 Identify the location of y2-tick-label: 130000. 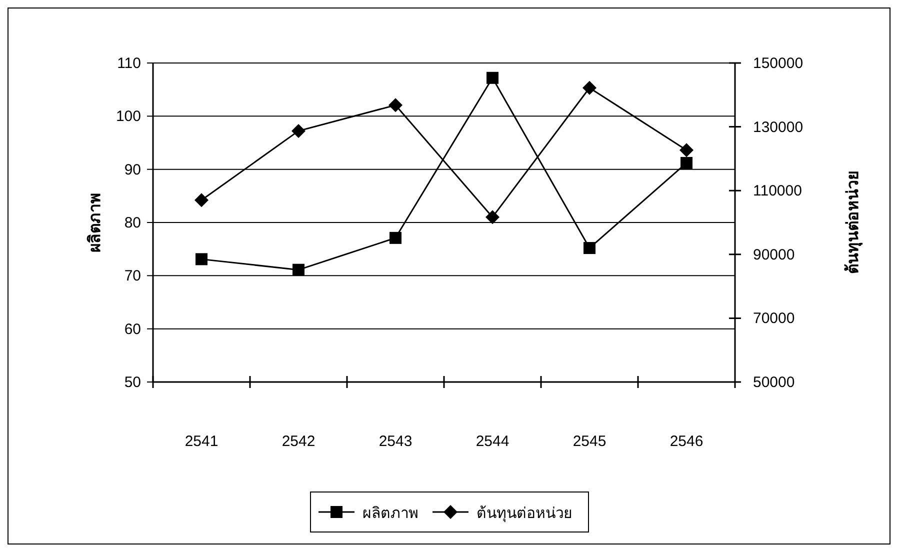
(778, 127).